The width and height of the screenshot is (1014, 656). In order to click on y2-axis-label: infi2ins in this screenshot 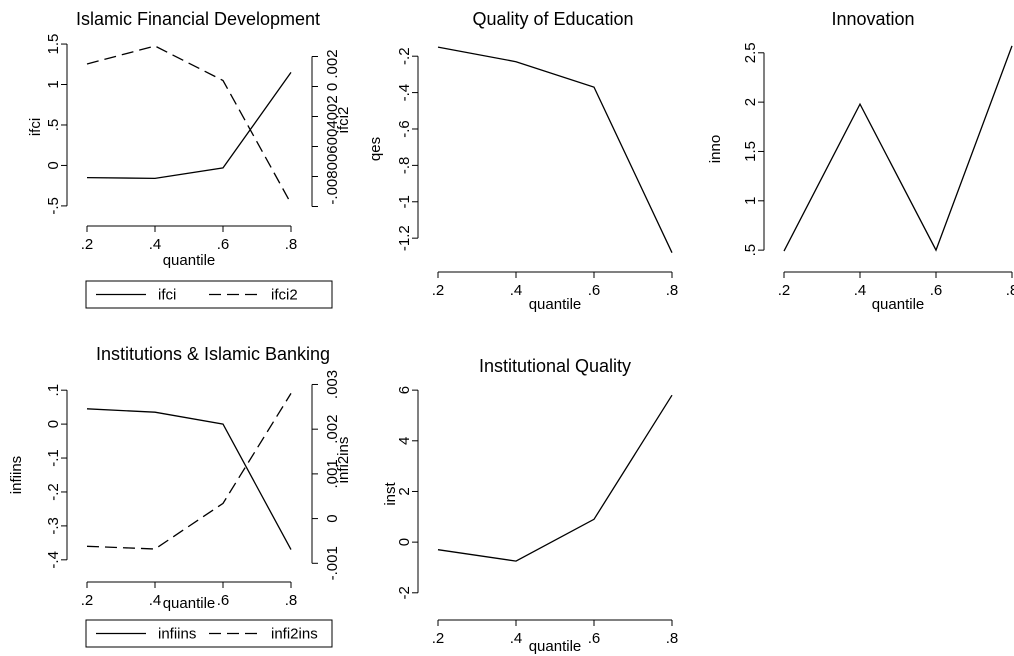, I will do `click(343, 460)`.